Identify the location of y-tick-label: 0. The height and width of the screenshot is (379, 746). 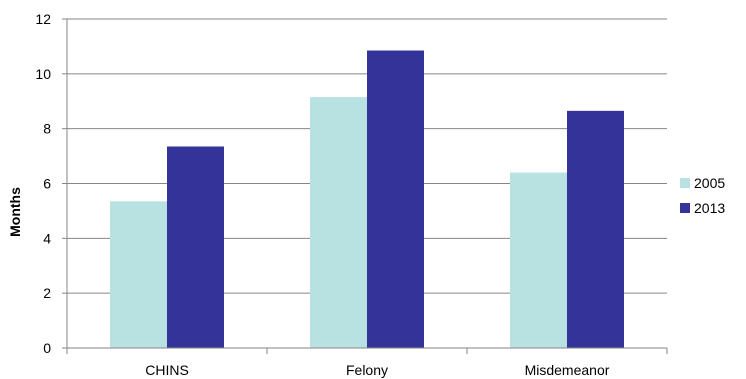
(47, 348).